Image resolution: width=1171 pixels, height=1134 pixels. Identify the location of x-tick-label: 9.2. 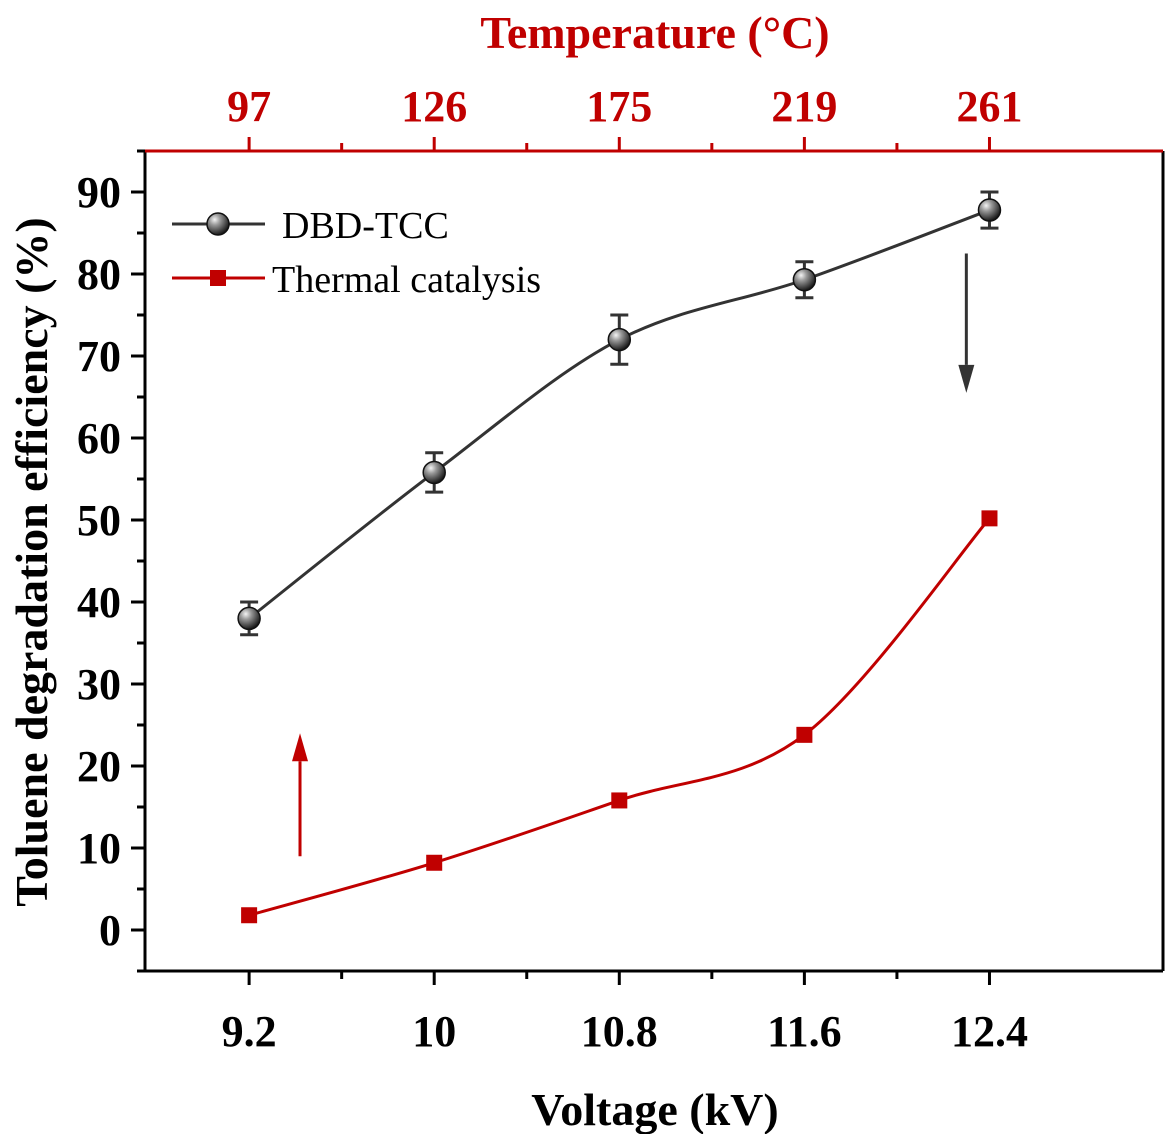
(249, 1031).